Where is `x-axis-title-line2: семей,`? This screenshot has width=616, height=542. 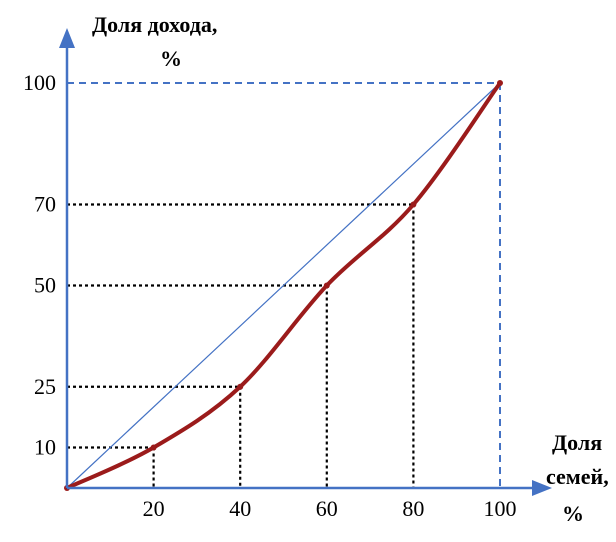 x-axis-title-line2: семей, is located at coordinates (577, 476).